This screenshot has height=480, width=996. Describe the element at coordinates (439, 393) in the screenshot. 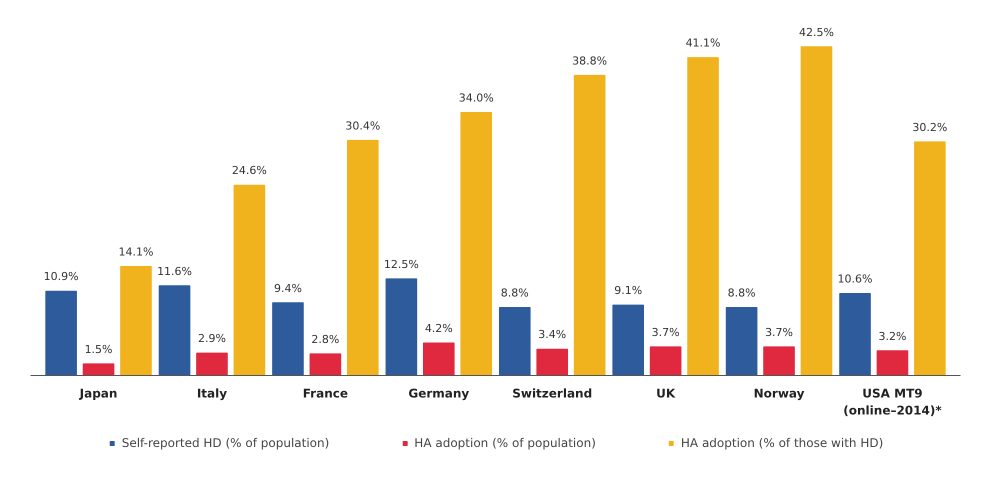

I see `x-tick-label: Germany` at that location.